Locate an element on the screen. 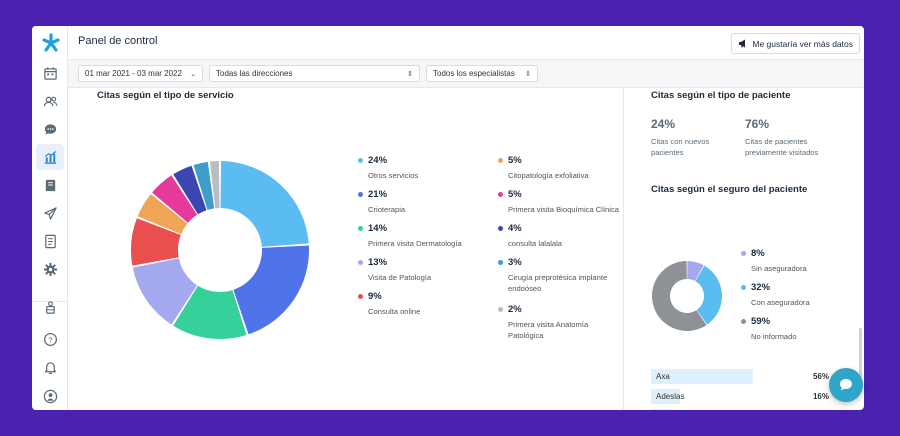 This screenshot has height=436, width=900. sidebar-item-messages is located at coordinates (50, 129).